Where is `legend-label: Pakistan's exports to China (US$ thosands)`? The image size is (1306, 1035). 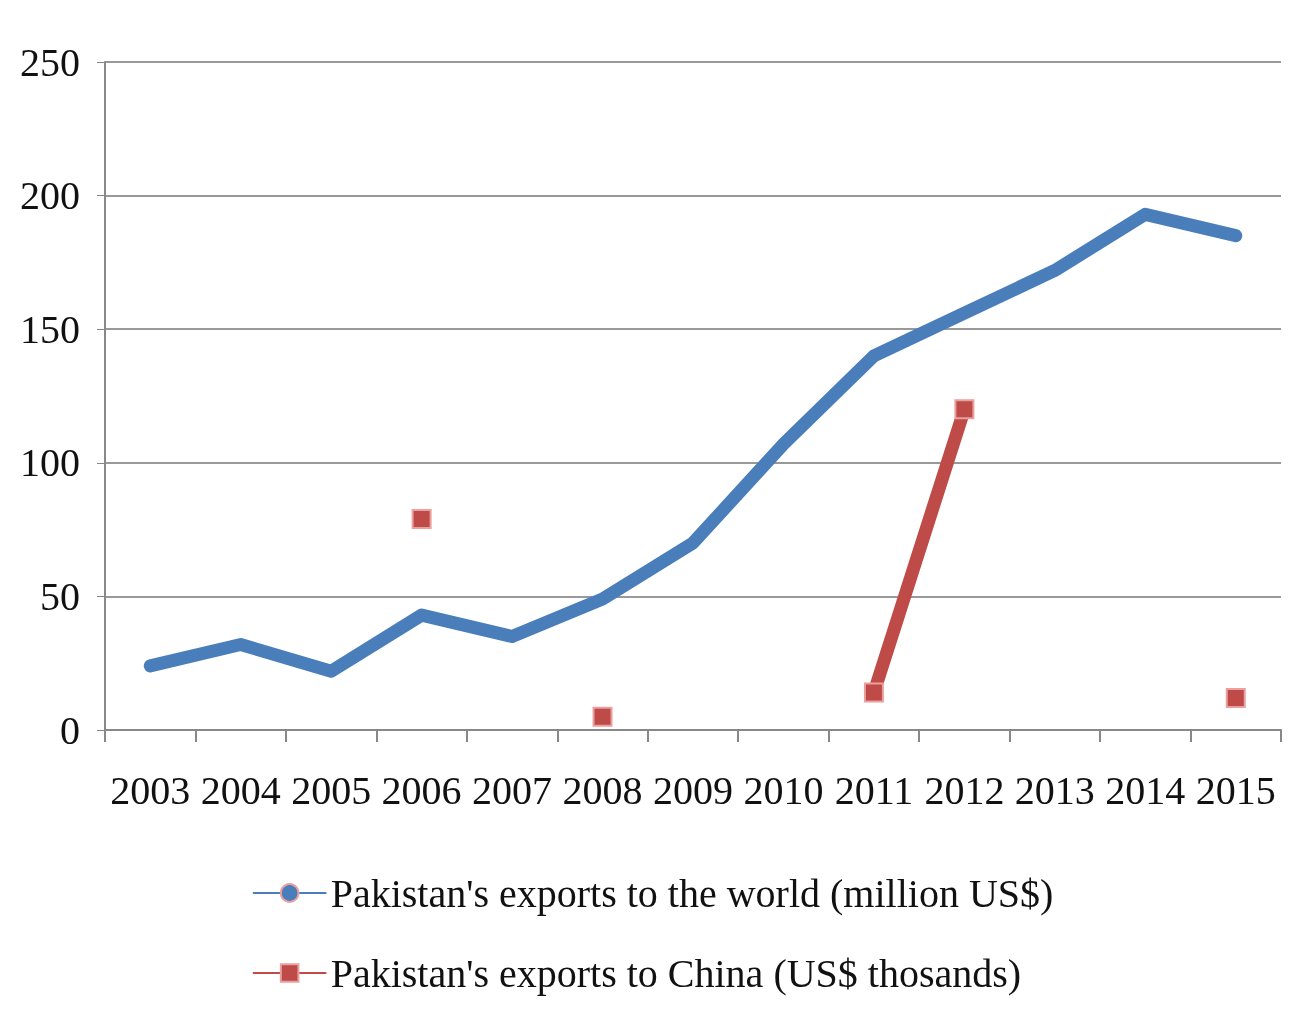 legend-label: Pakistan's exports to China (US$ thosands) is located at coordinates (676, 973).